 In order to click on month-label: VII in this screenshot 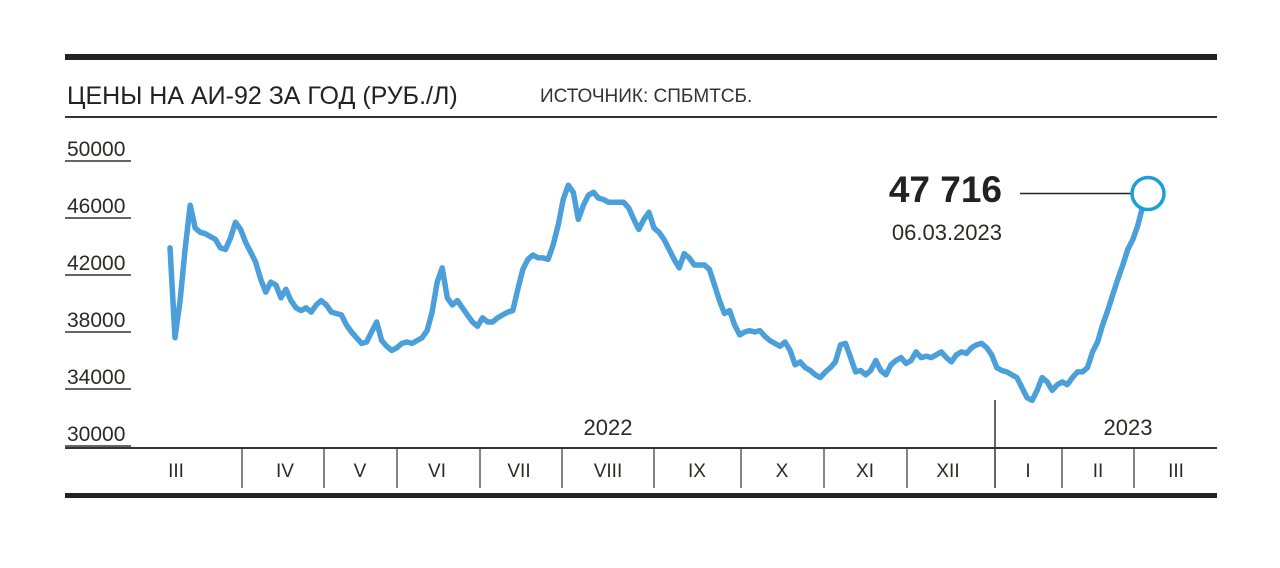, I will do `click(518, 471)`.